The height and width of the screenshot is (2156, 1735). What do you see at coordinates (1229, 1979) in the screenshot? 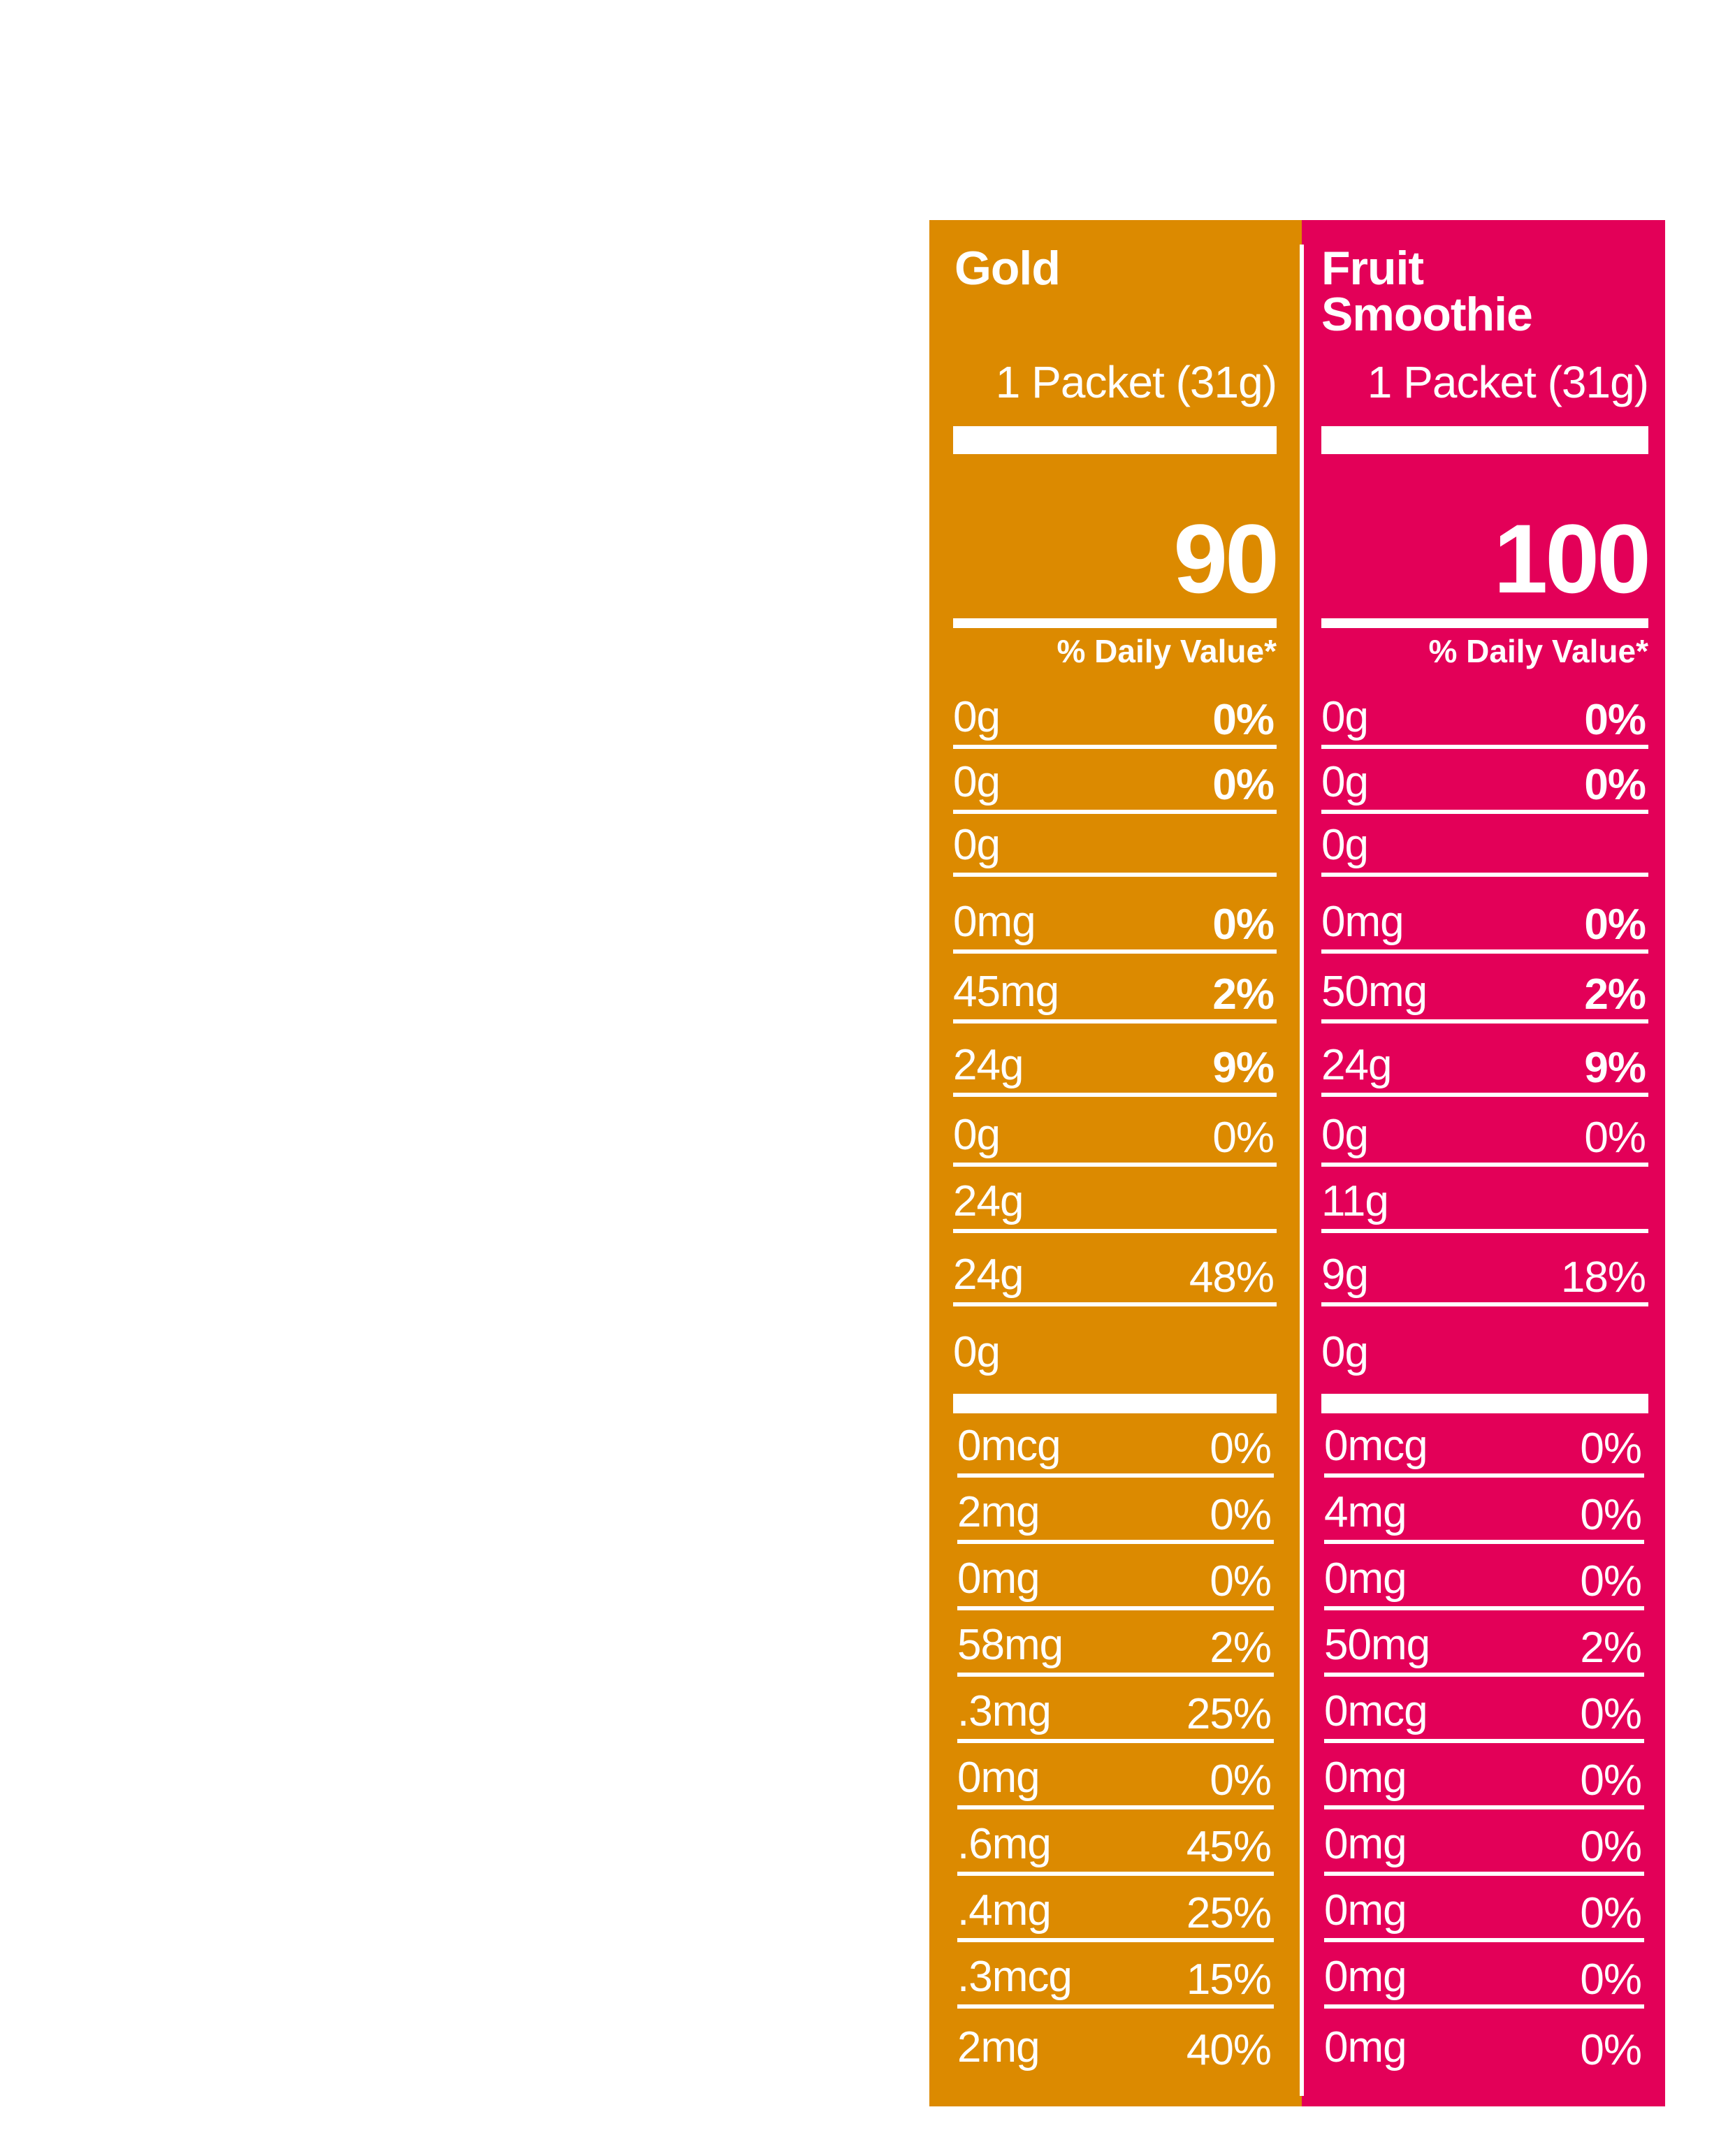
I see `vitamin-mineral-daily-value: 15%` at bounding box center [1229, 1979].